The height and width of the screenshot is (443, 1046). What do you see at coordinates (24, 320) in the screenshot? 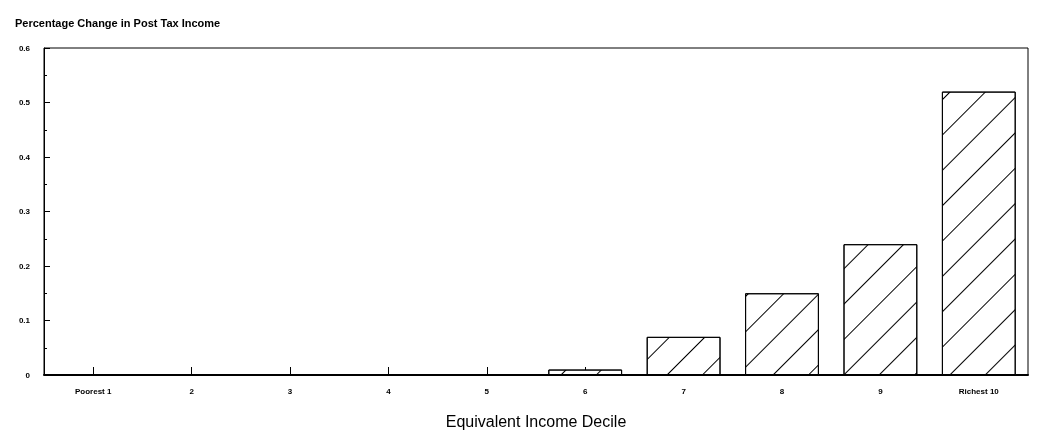
I see `y-tick-label: 0.1` at bounding box center [24, 320].